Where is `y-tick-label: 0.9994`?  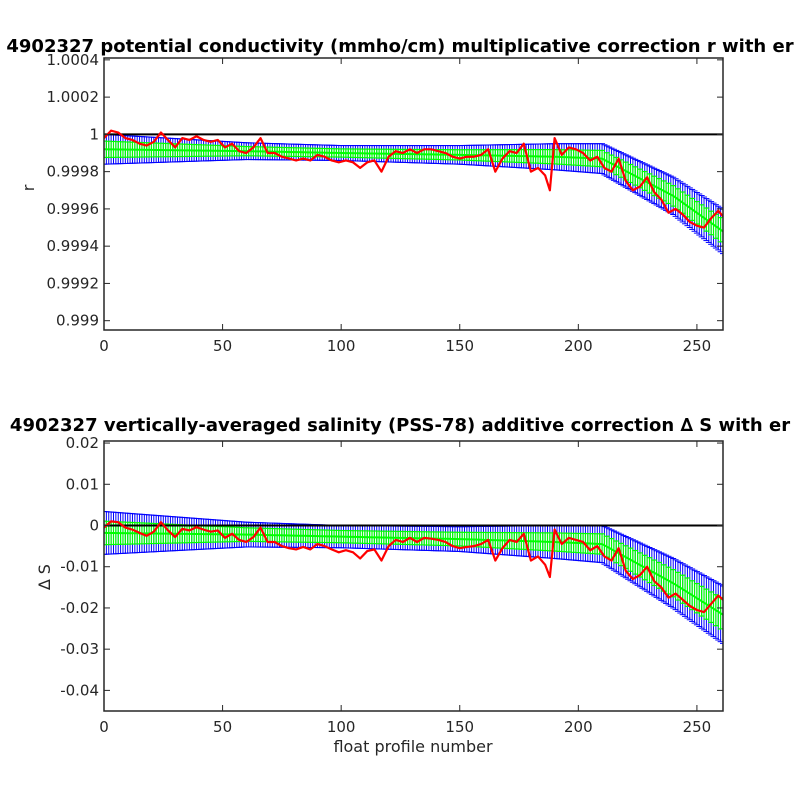 y-tick-label: 0.9994 is located at coordinates (73, 246).